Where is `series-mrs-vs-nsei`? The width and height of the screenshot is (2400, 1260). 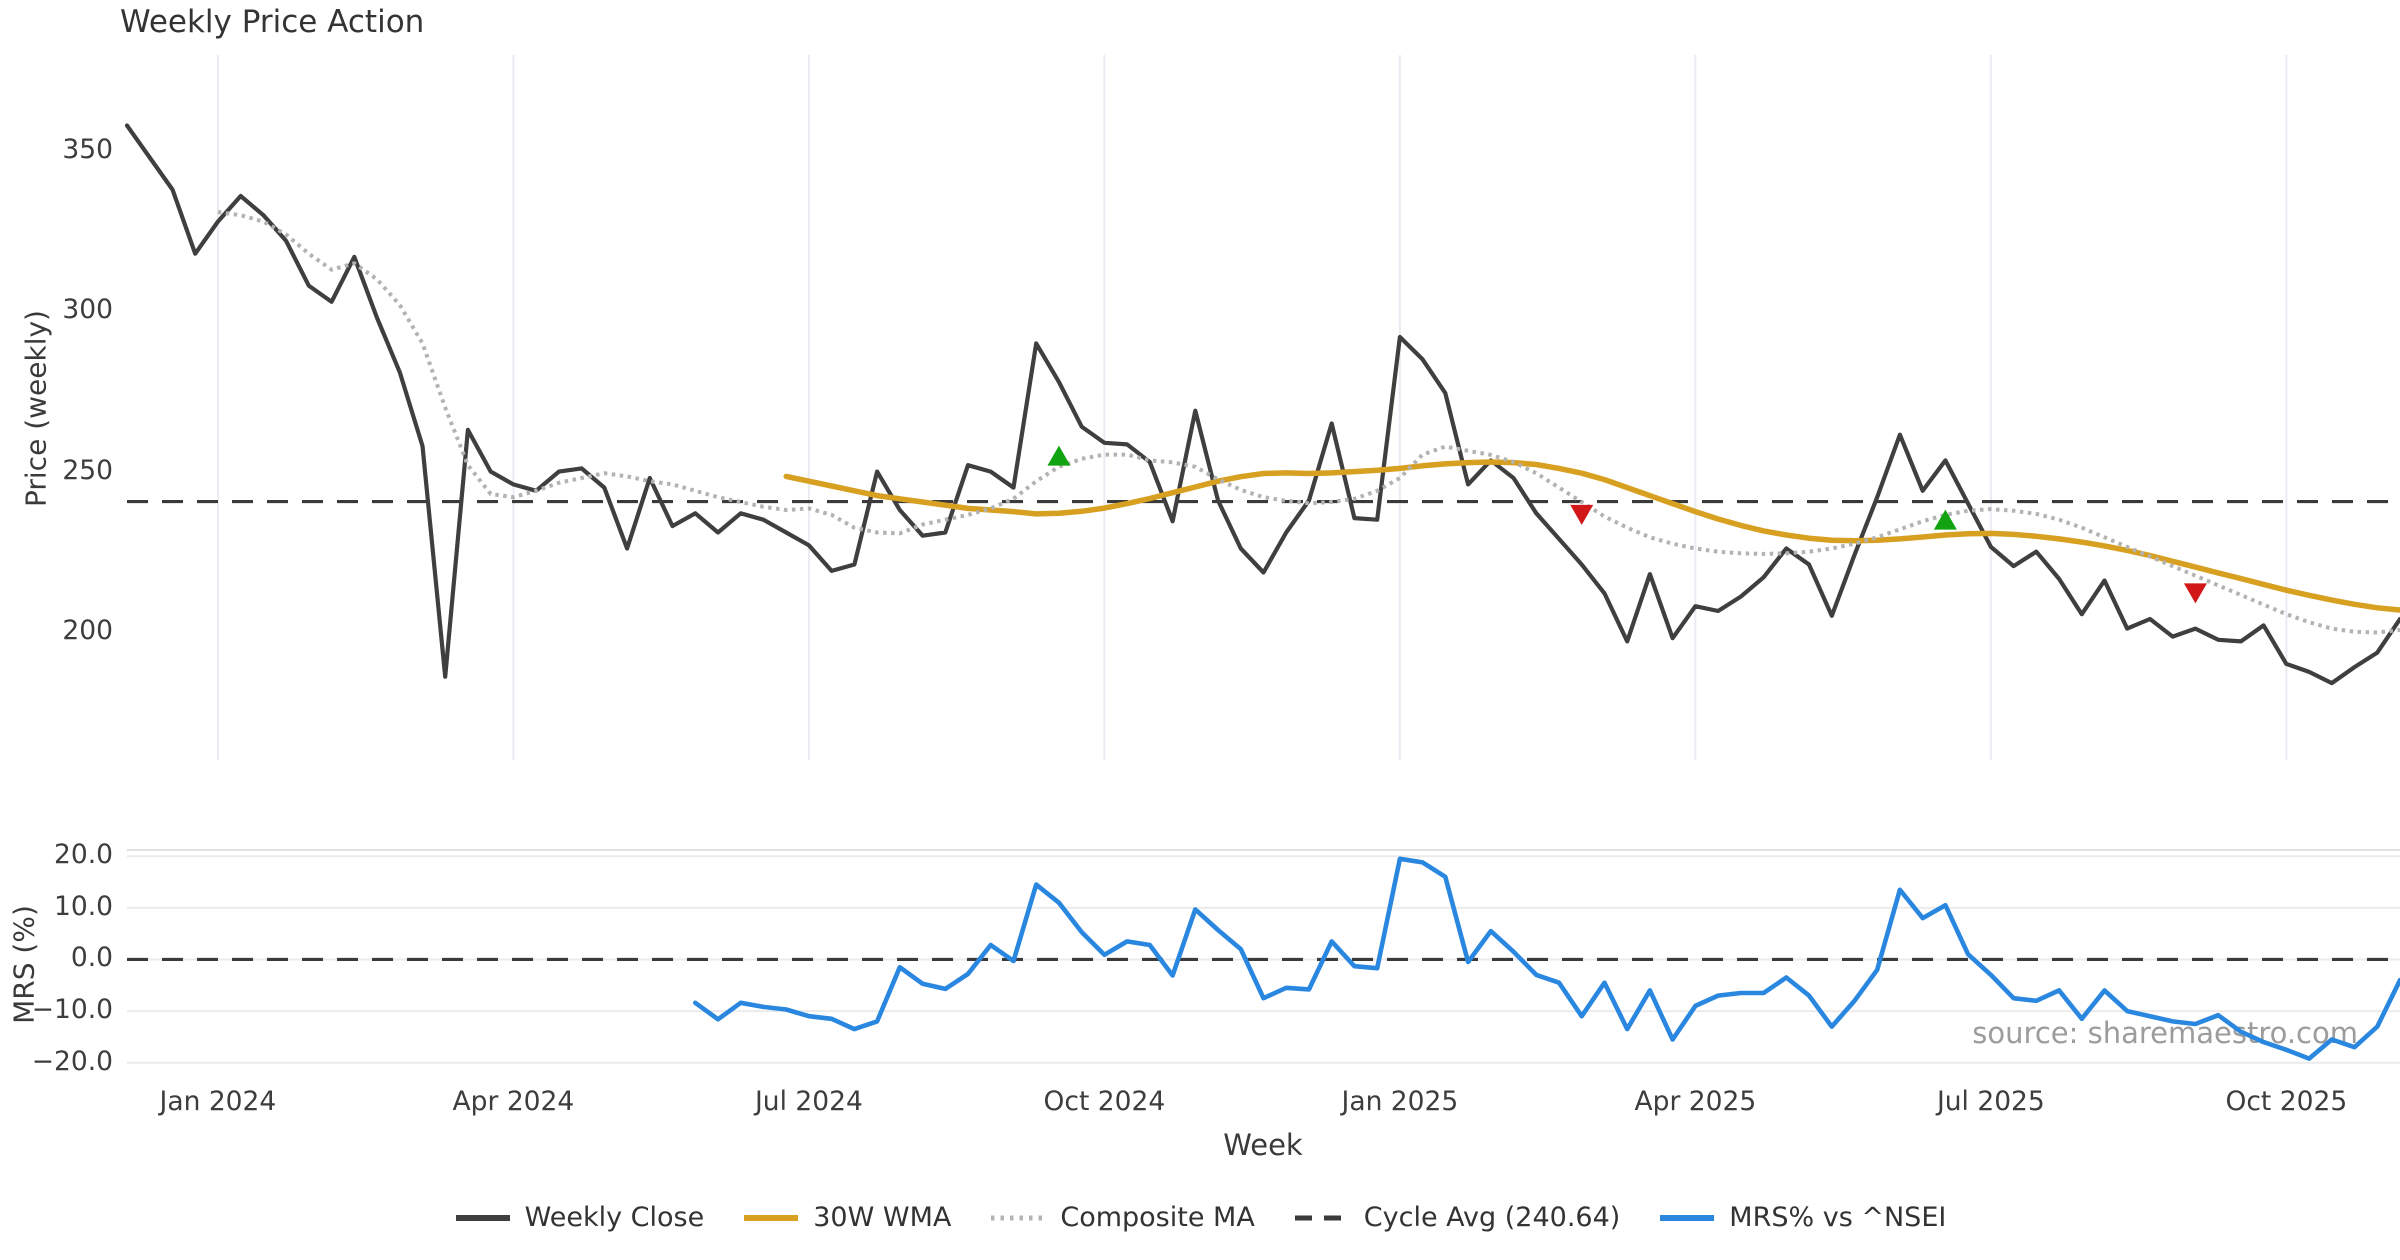 series-mrs-vs-nsei is located at coordinates (1546, 958).